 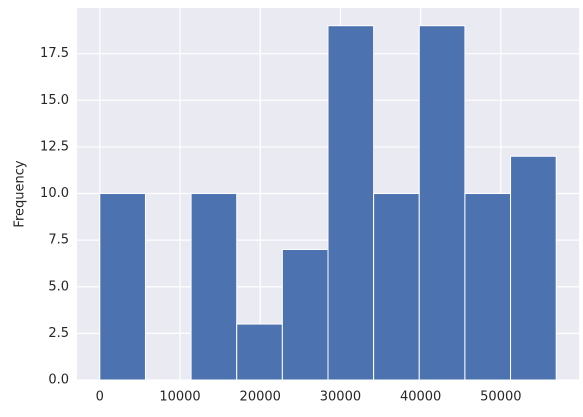 I want to click on y-tick-label: 0.0, so click(x=58, y=380).